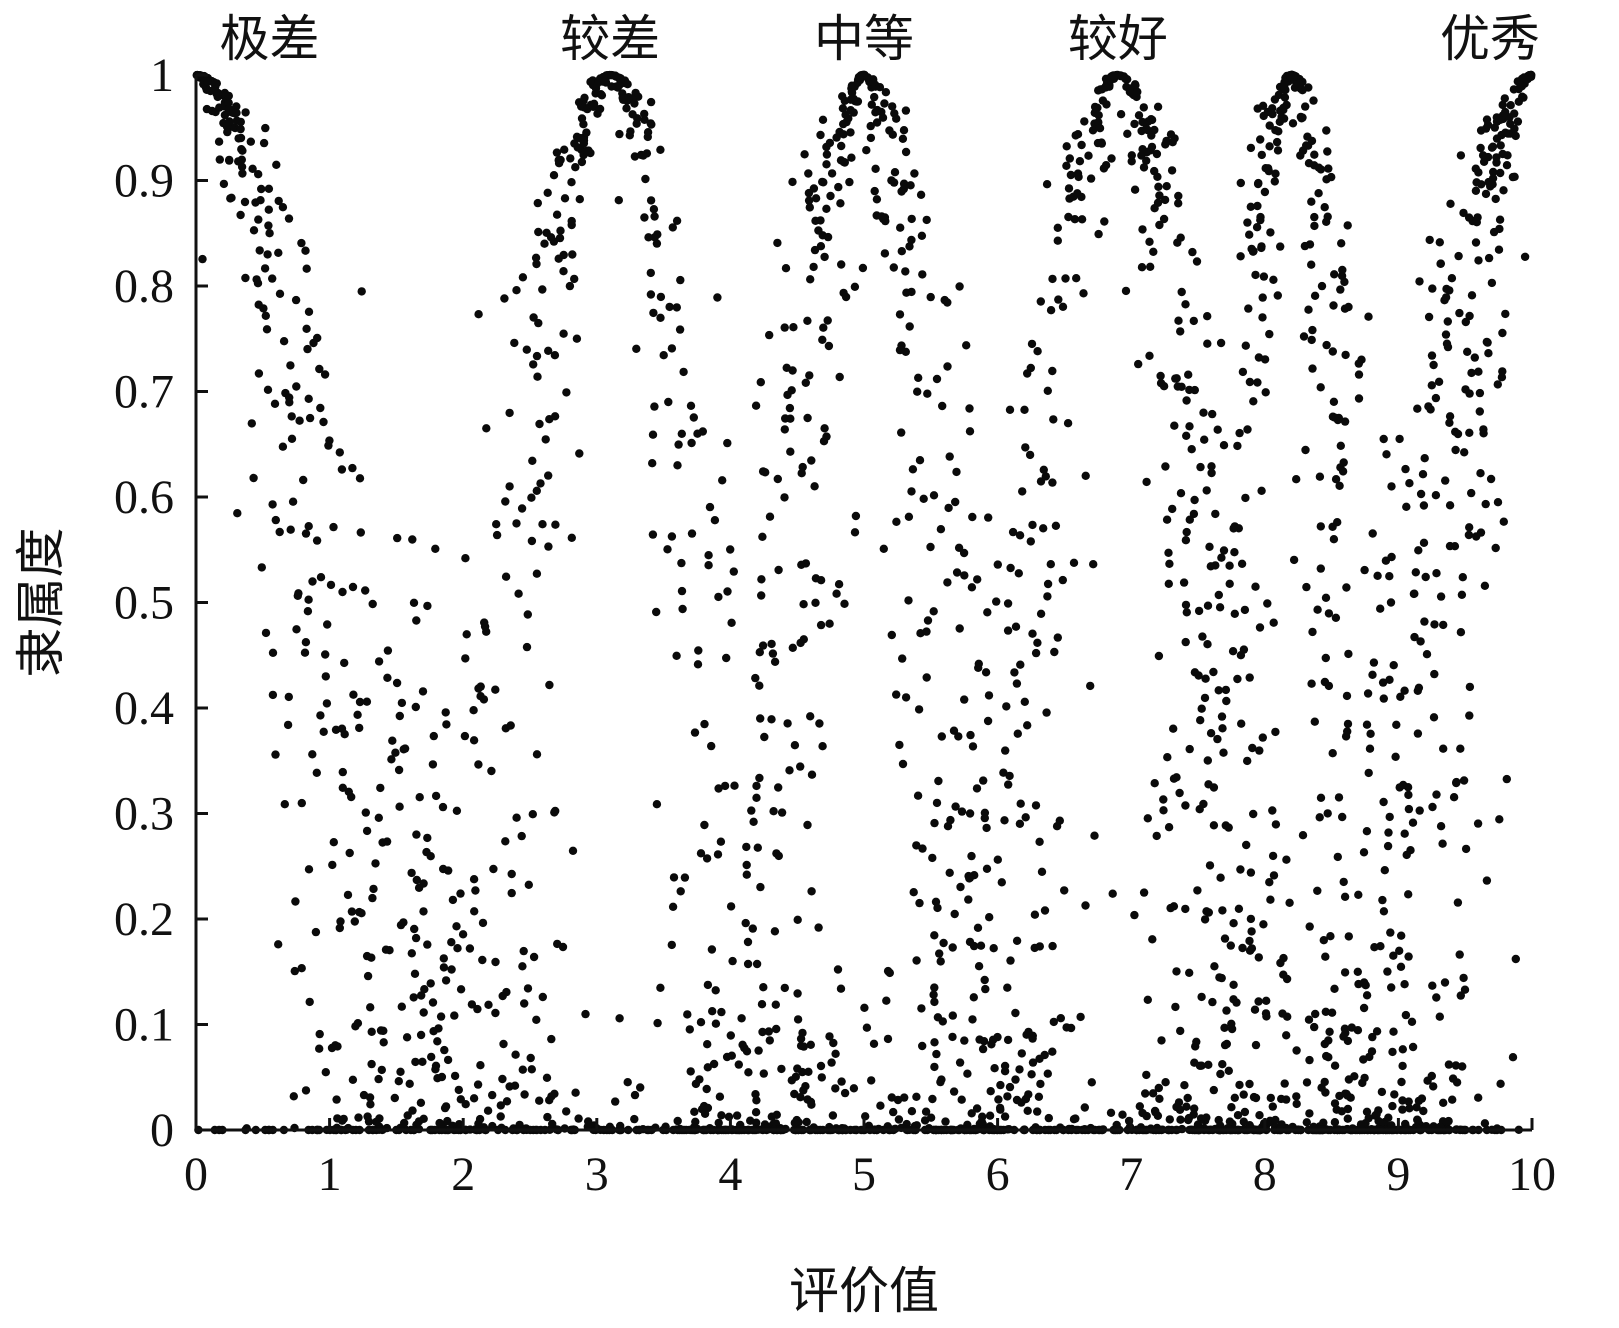 The height and width of the screenshot is (1328, 1619). What do you see at coordinates (730, 1174) in the screenshot?
I see `x-tick-label: 4` at bounding box center [730, 1174].